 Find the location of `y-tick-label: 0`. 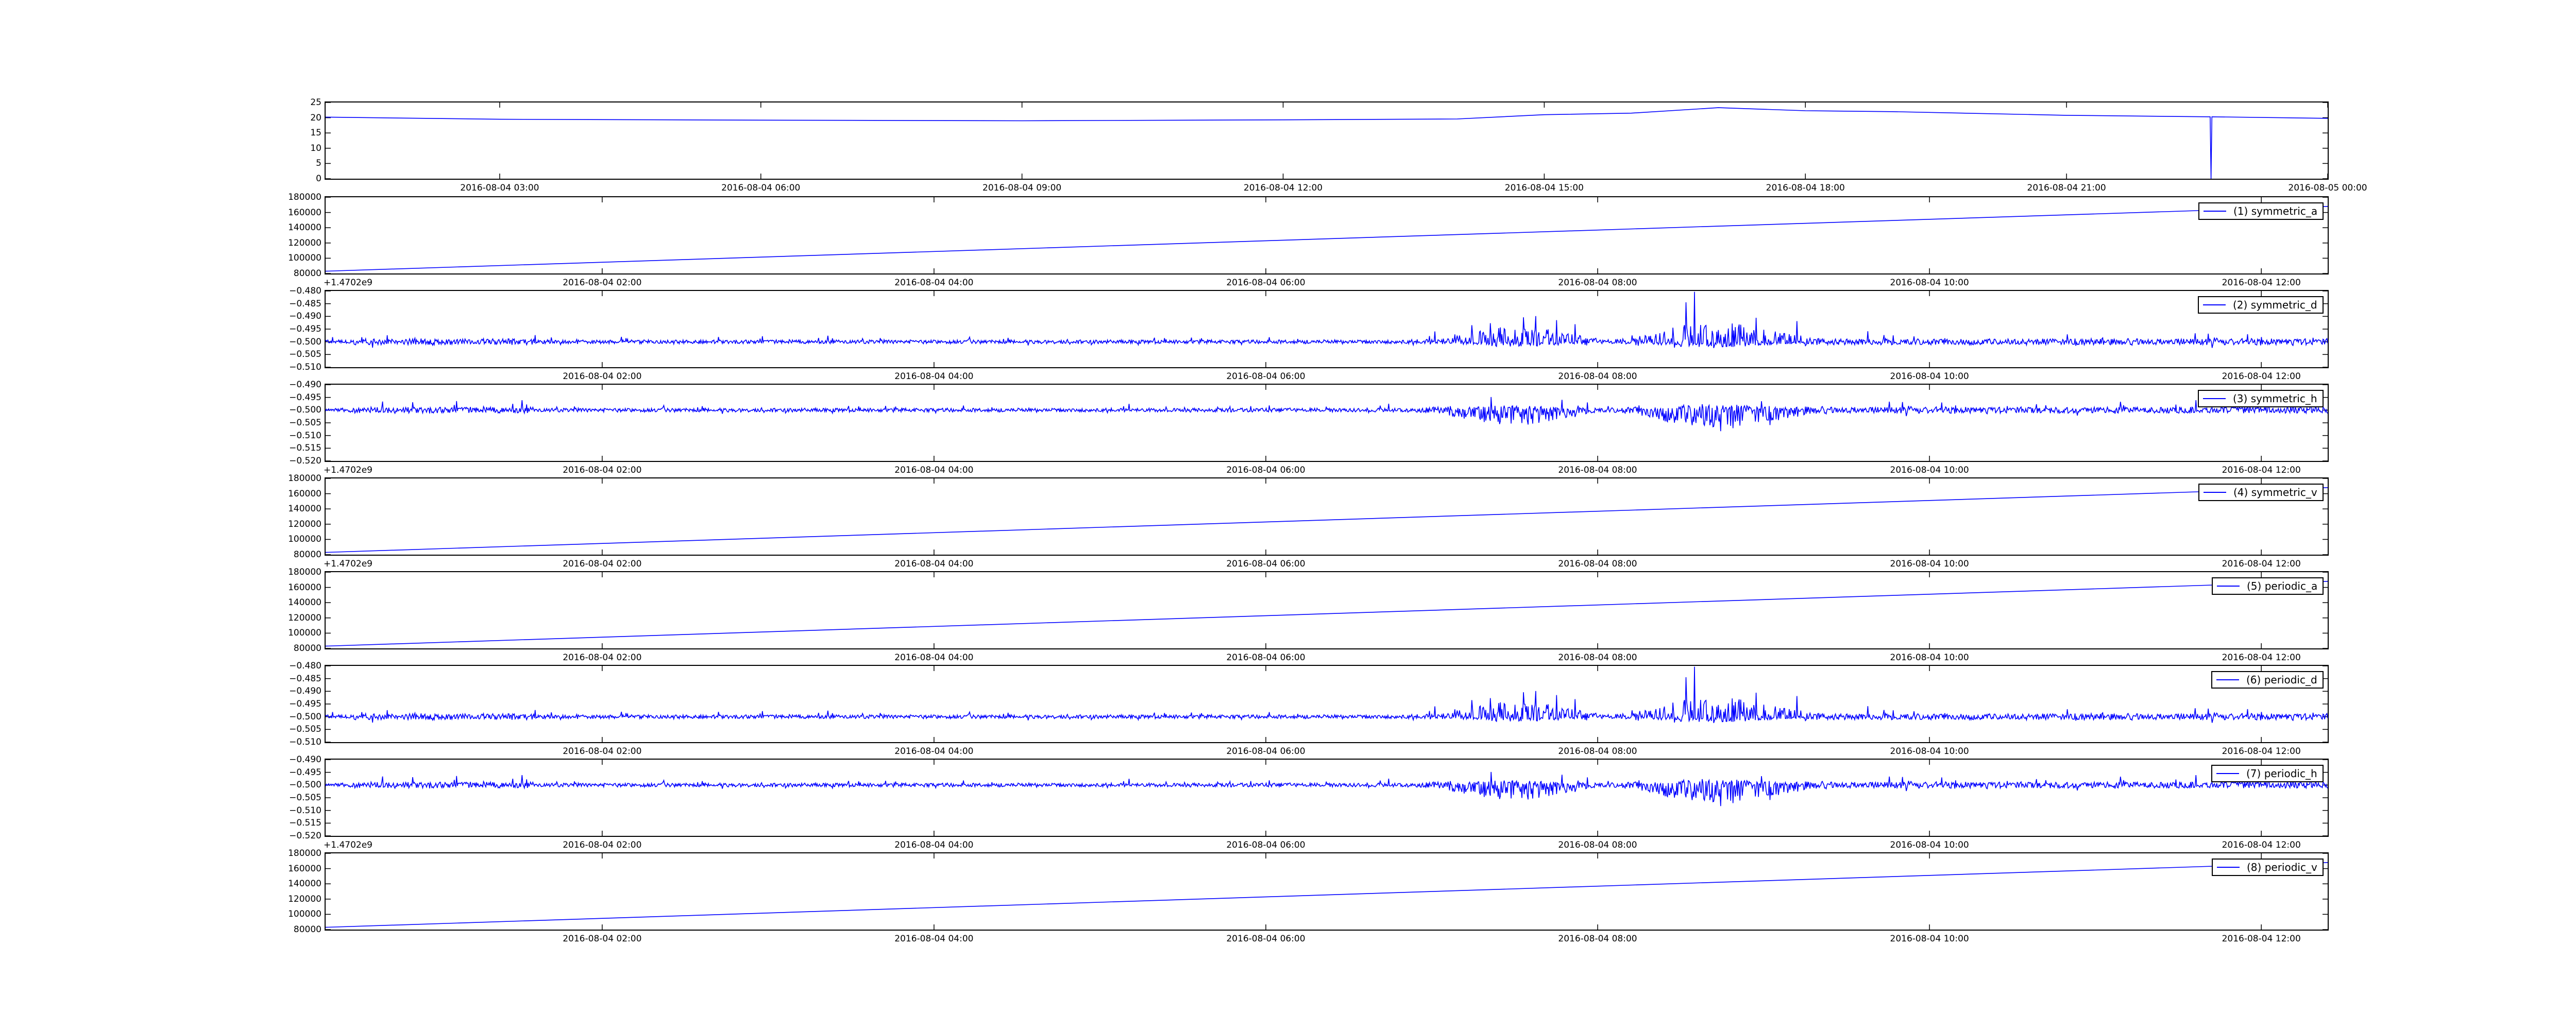

y-tick-label: 0 is located at coordinates (318, 179).